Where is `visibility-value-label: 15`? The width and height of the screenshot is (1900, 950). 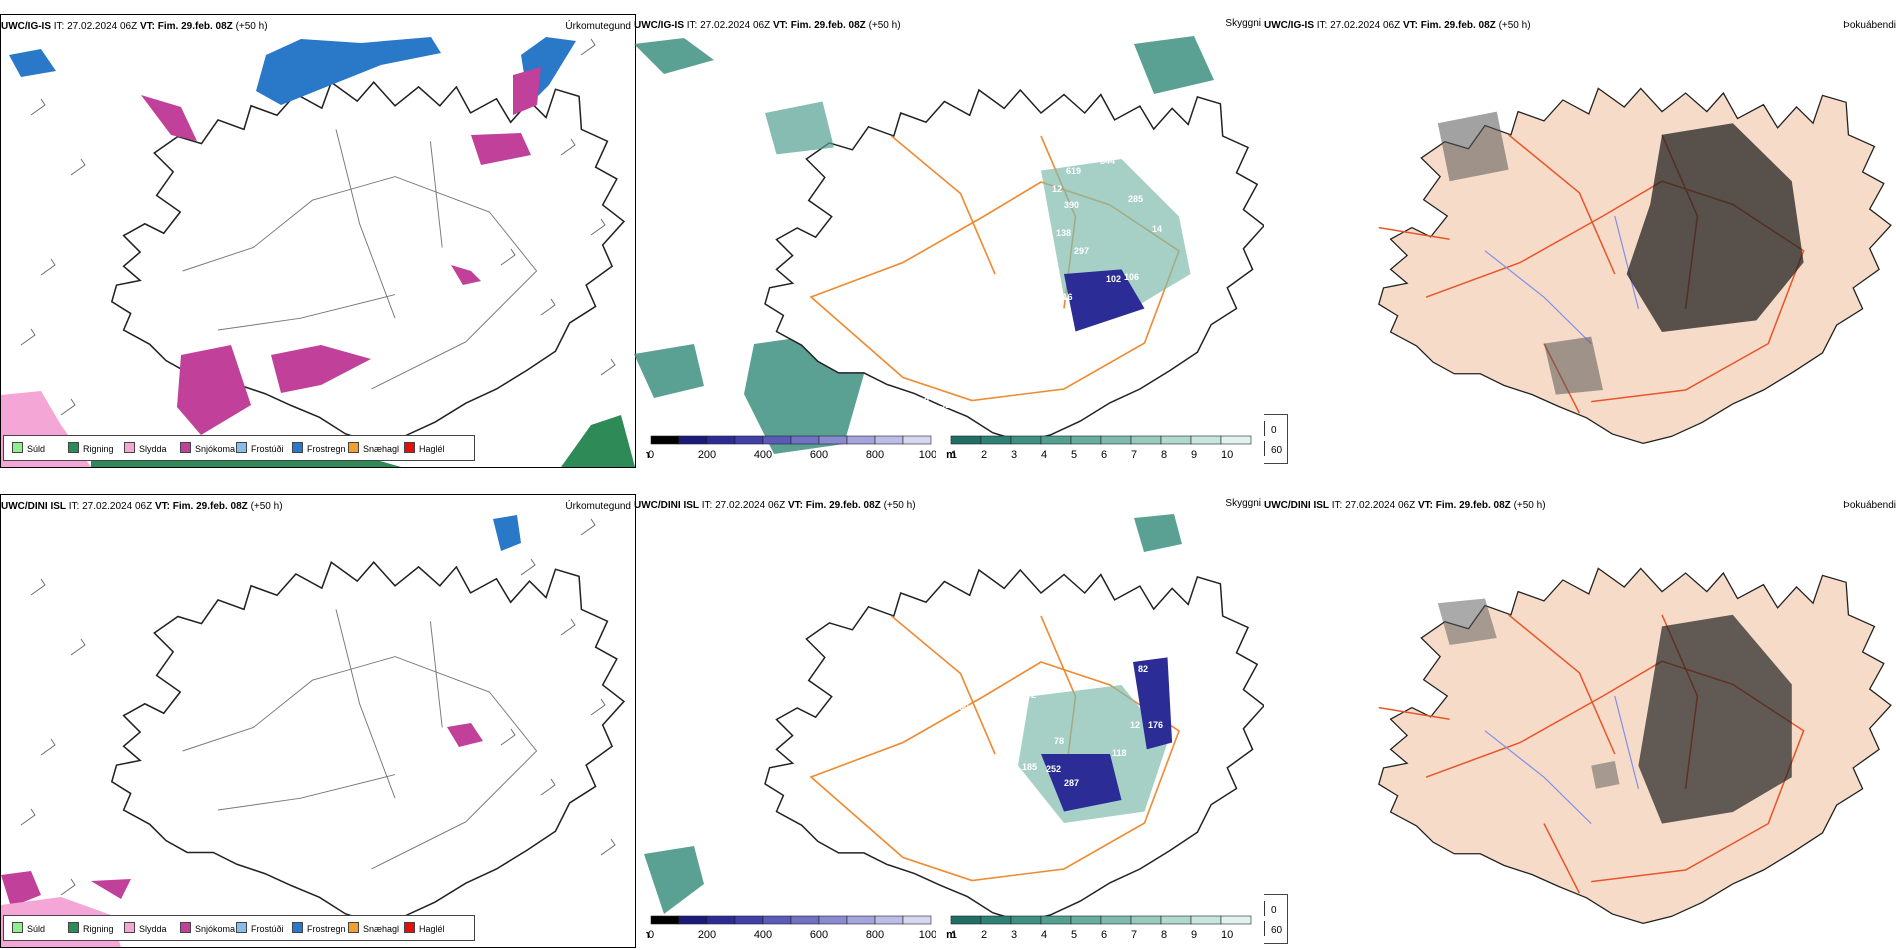
visibility-value-label: 15 is located at coordinates (757, 99).